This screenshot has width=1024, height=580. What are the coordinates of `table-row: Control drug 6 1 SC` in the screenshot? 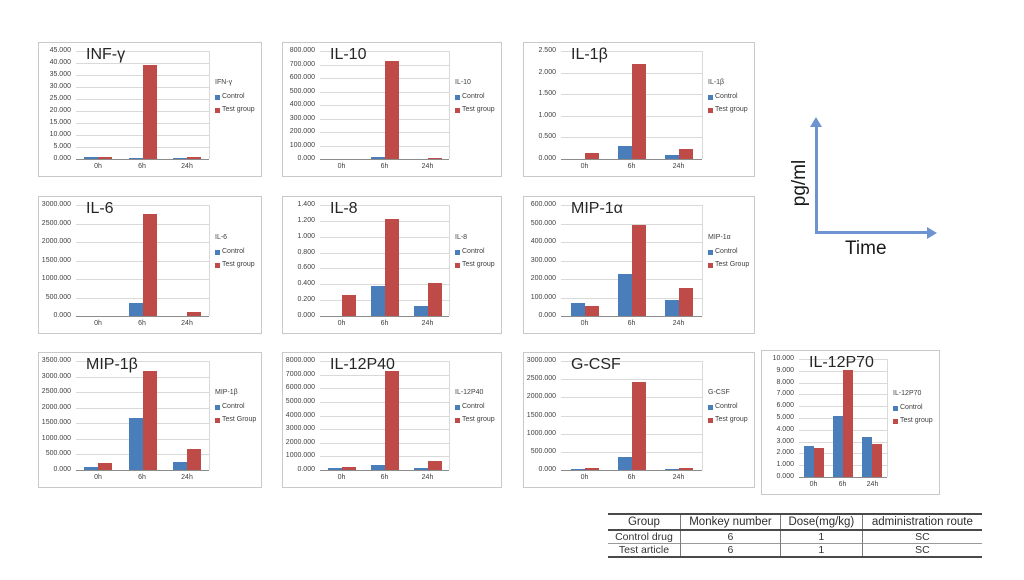 It's located at (795, 536).